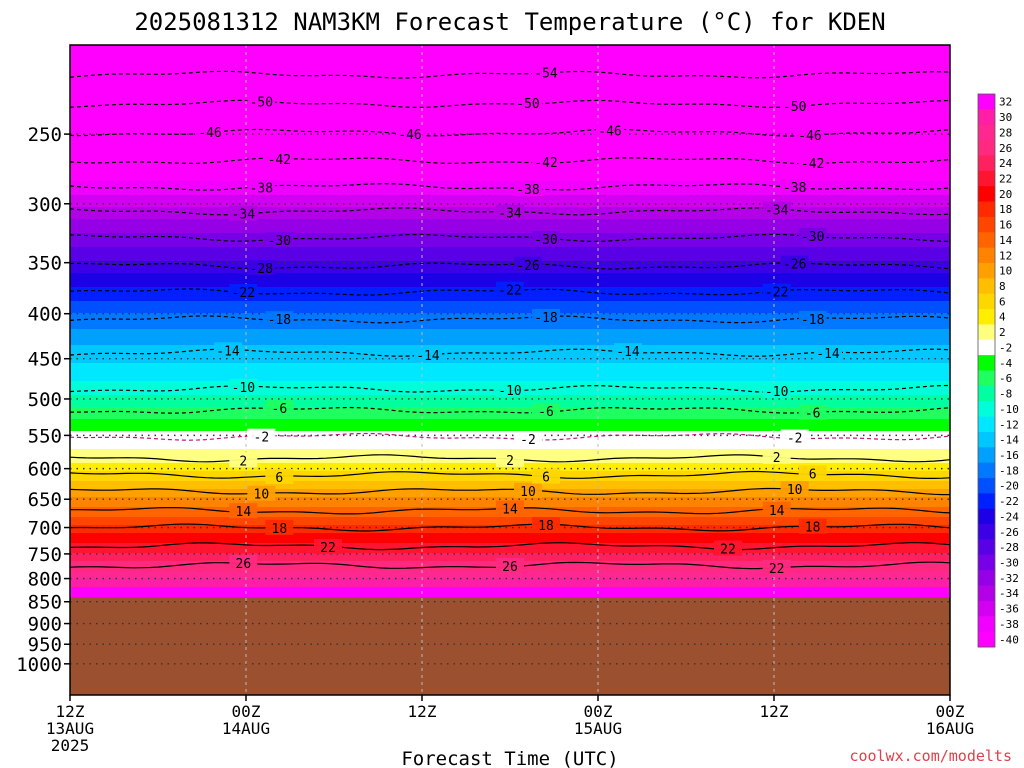  I want to click on pressure-tick-label: 300, so click(45, 205).